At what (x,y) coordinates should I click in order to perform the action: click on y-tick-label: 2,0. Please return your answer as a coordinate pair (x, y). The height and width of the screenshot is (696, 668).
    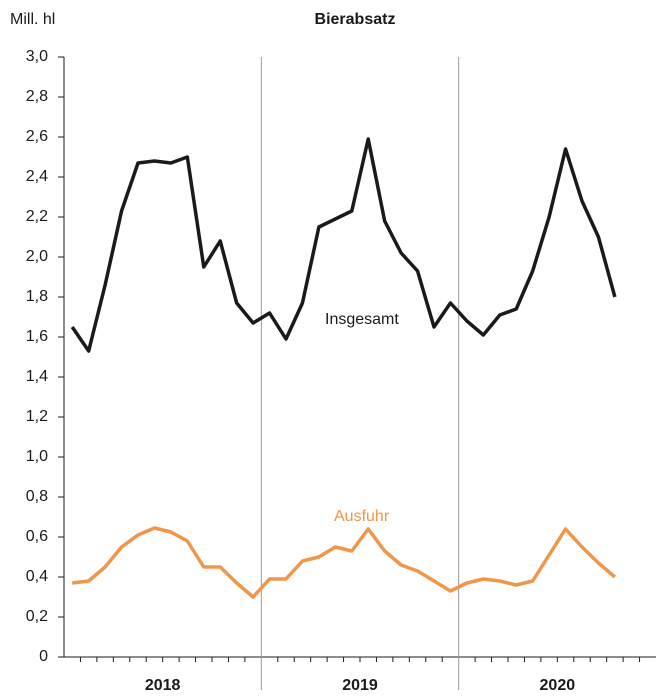
    Looking at the image, I should click on (37, 256).